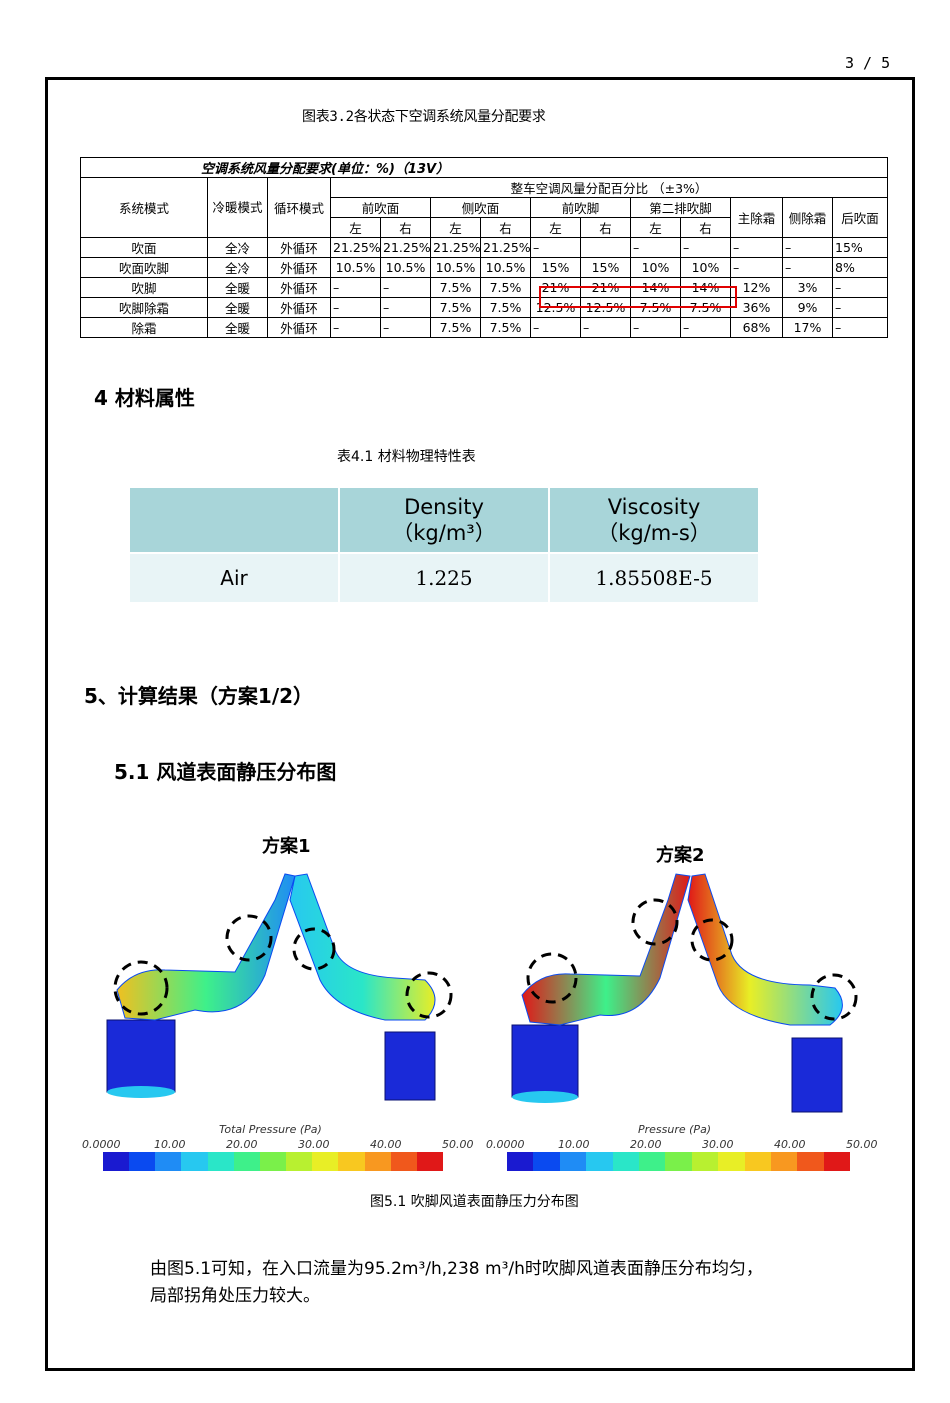 Image resolution: width=950 pixels, height=1403 pixels. Describe the element at coordinates (144, 327) in the screenshot. I see `table-cell: 除霜` at that location.